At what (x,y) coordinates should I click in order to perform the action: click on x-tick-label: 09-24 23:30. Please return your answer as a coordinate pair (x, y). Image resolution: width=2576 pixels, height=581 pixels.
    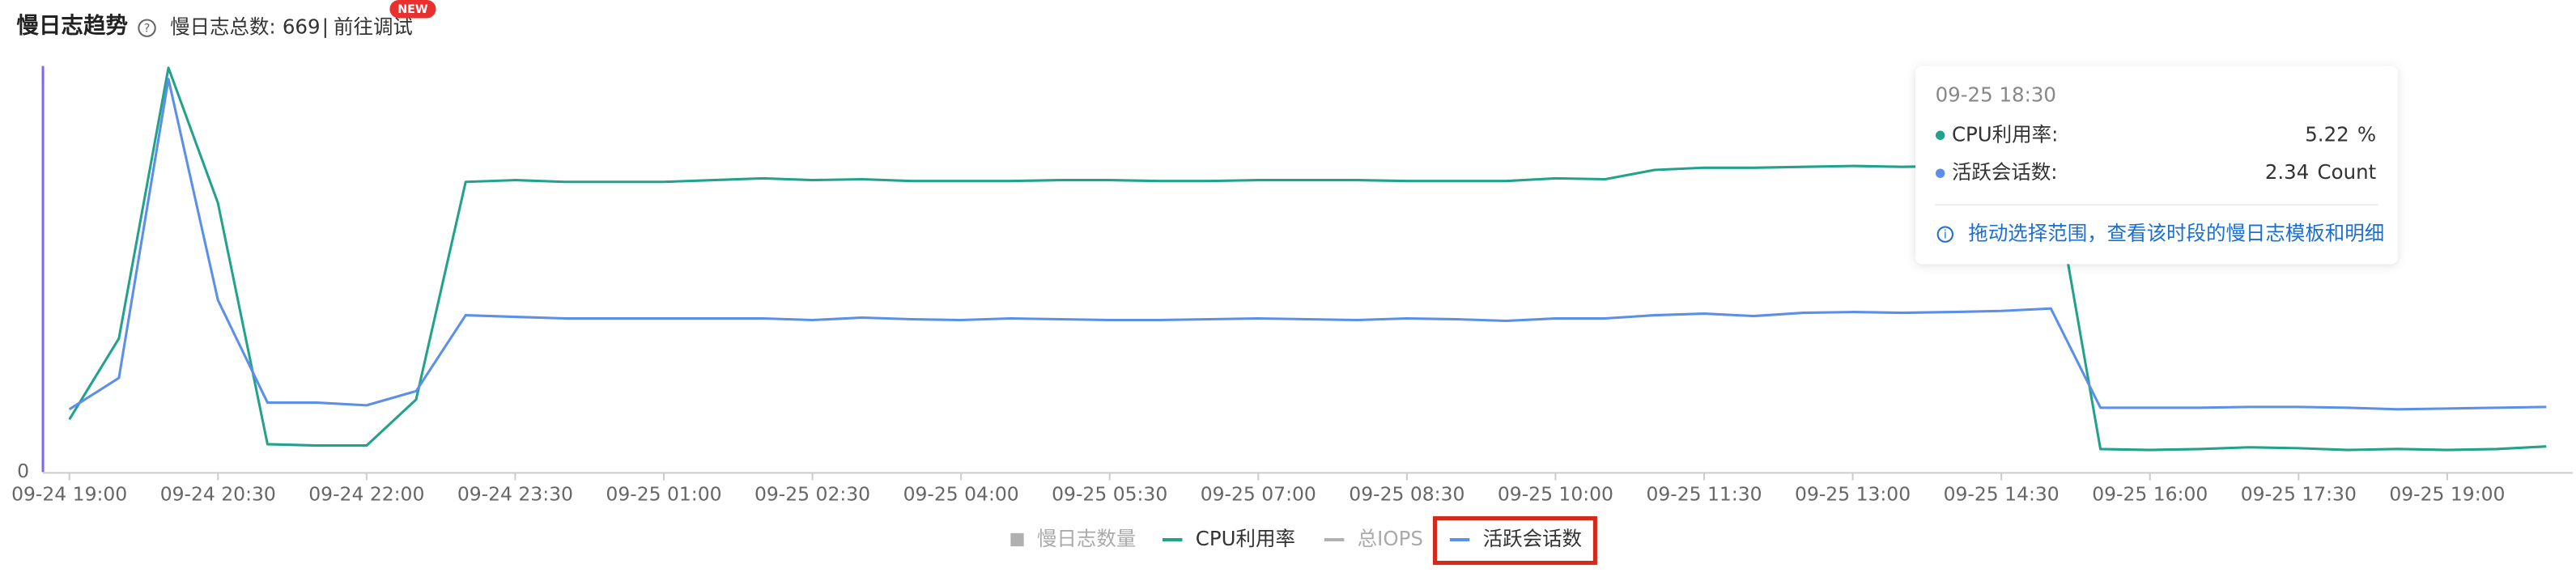
    Looking at the image, I should click on (515, 494).